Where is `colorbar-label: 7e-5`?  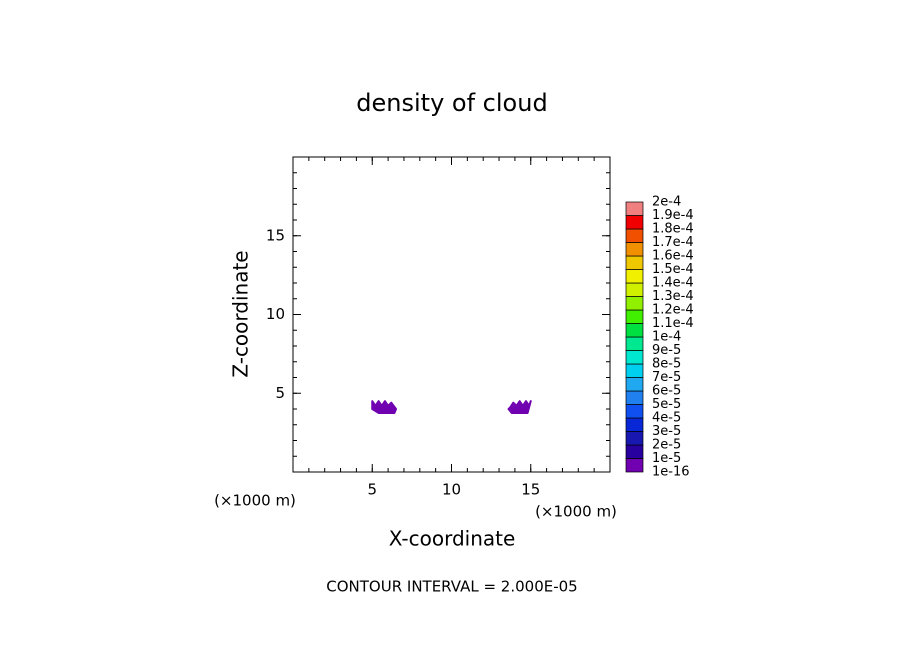
colorbar-label: 7e-5 is located at coordinates (666, 377).